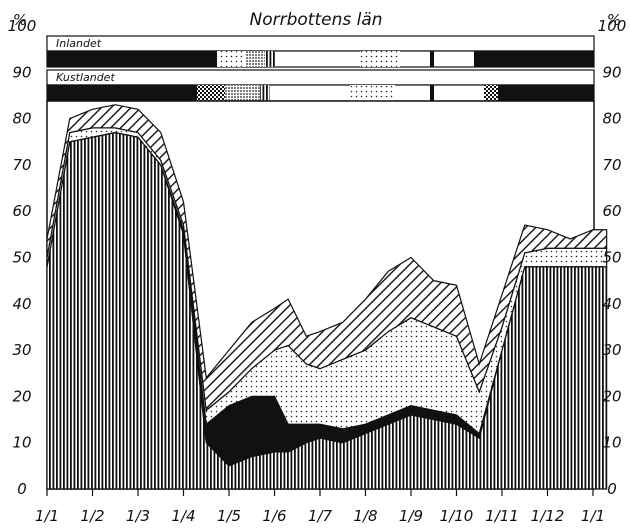  I want to click on y-tick-left: 0, so click(22, 489).